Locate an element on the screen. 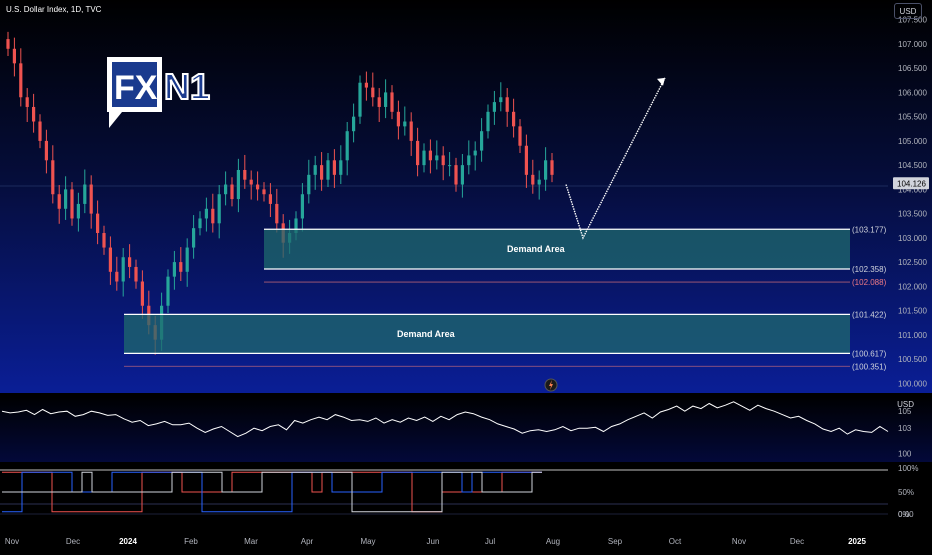 This screenshot has height=555, width=932. extra-level-label: (102.088) is located at coordinates (869, 282).